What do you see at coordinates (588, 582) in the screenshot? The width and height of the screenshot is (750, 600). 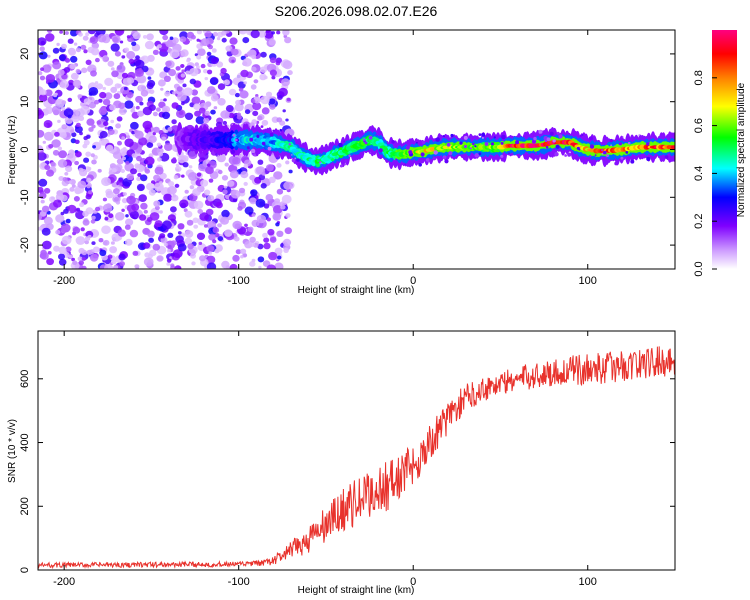 I see `x-tick-label: 100` at bounding box center [588, 582].